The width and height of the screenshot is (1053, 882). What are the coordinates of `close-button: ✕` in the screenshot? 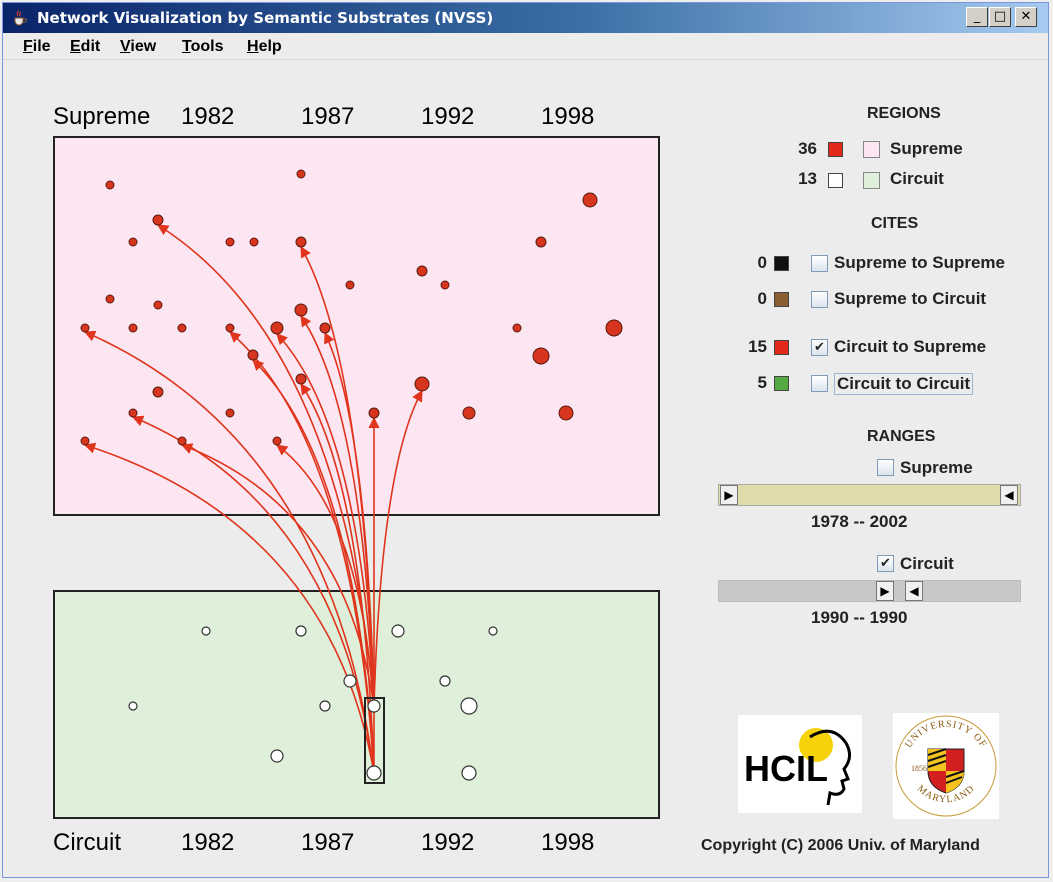 It's located at (1026, 17).